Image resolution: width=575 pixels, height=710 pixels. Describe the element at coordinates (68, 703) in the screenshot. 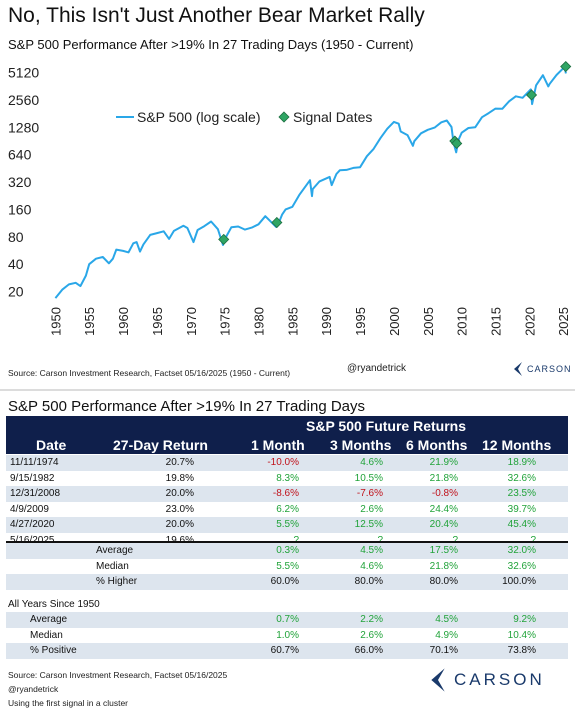

I see `table-note: Using the first signal in a cluster` at that location.